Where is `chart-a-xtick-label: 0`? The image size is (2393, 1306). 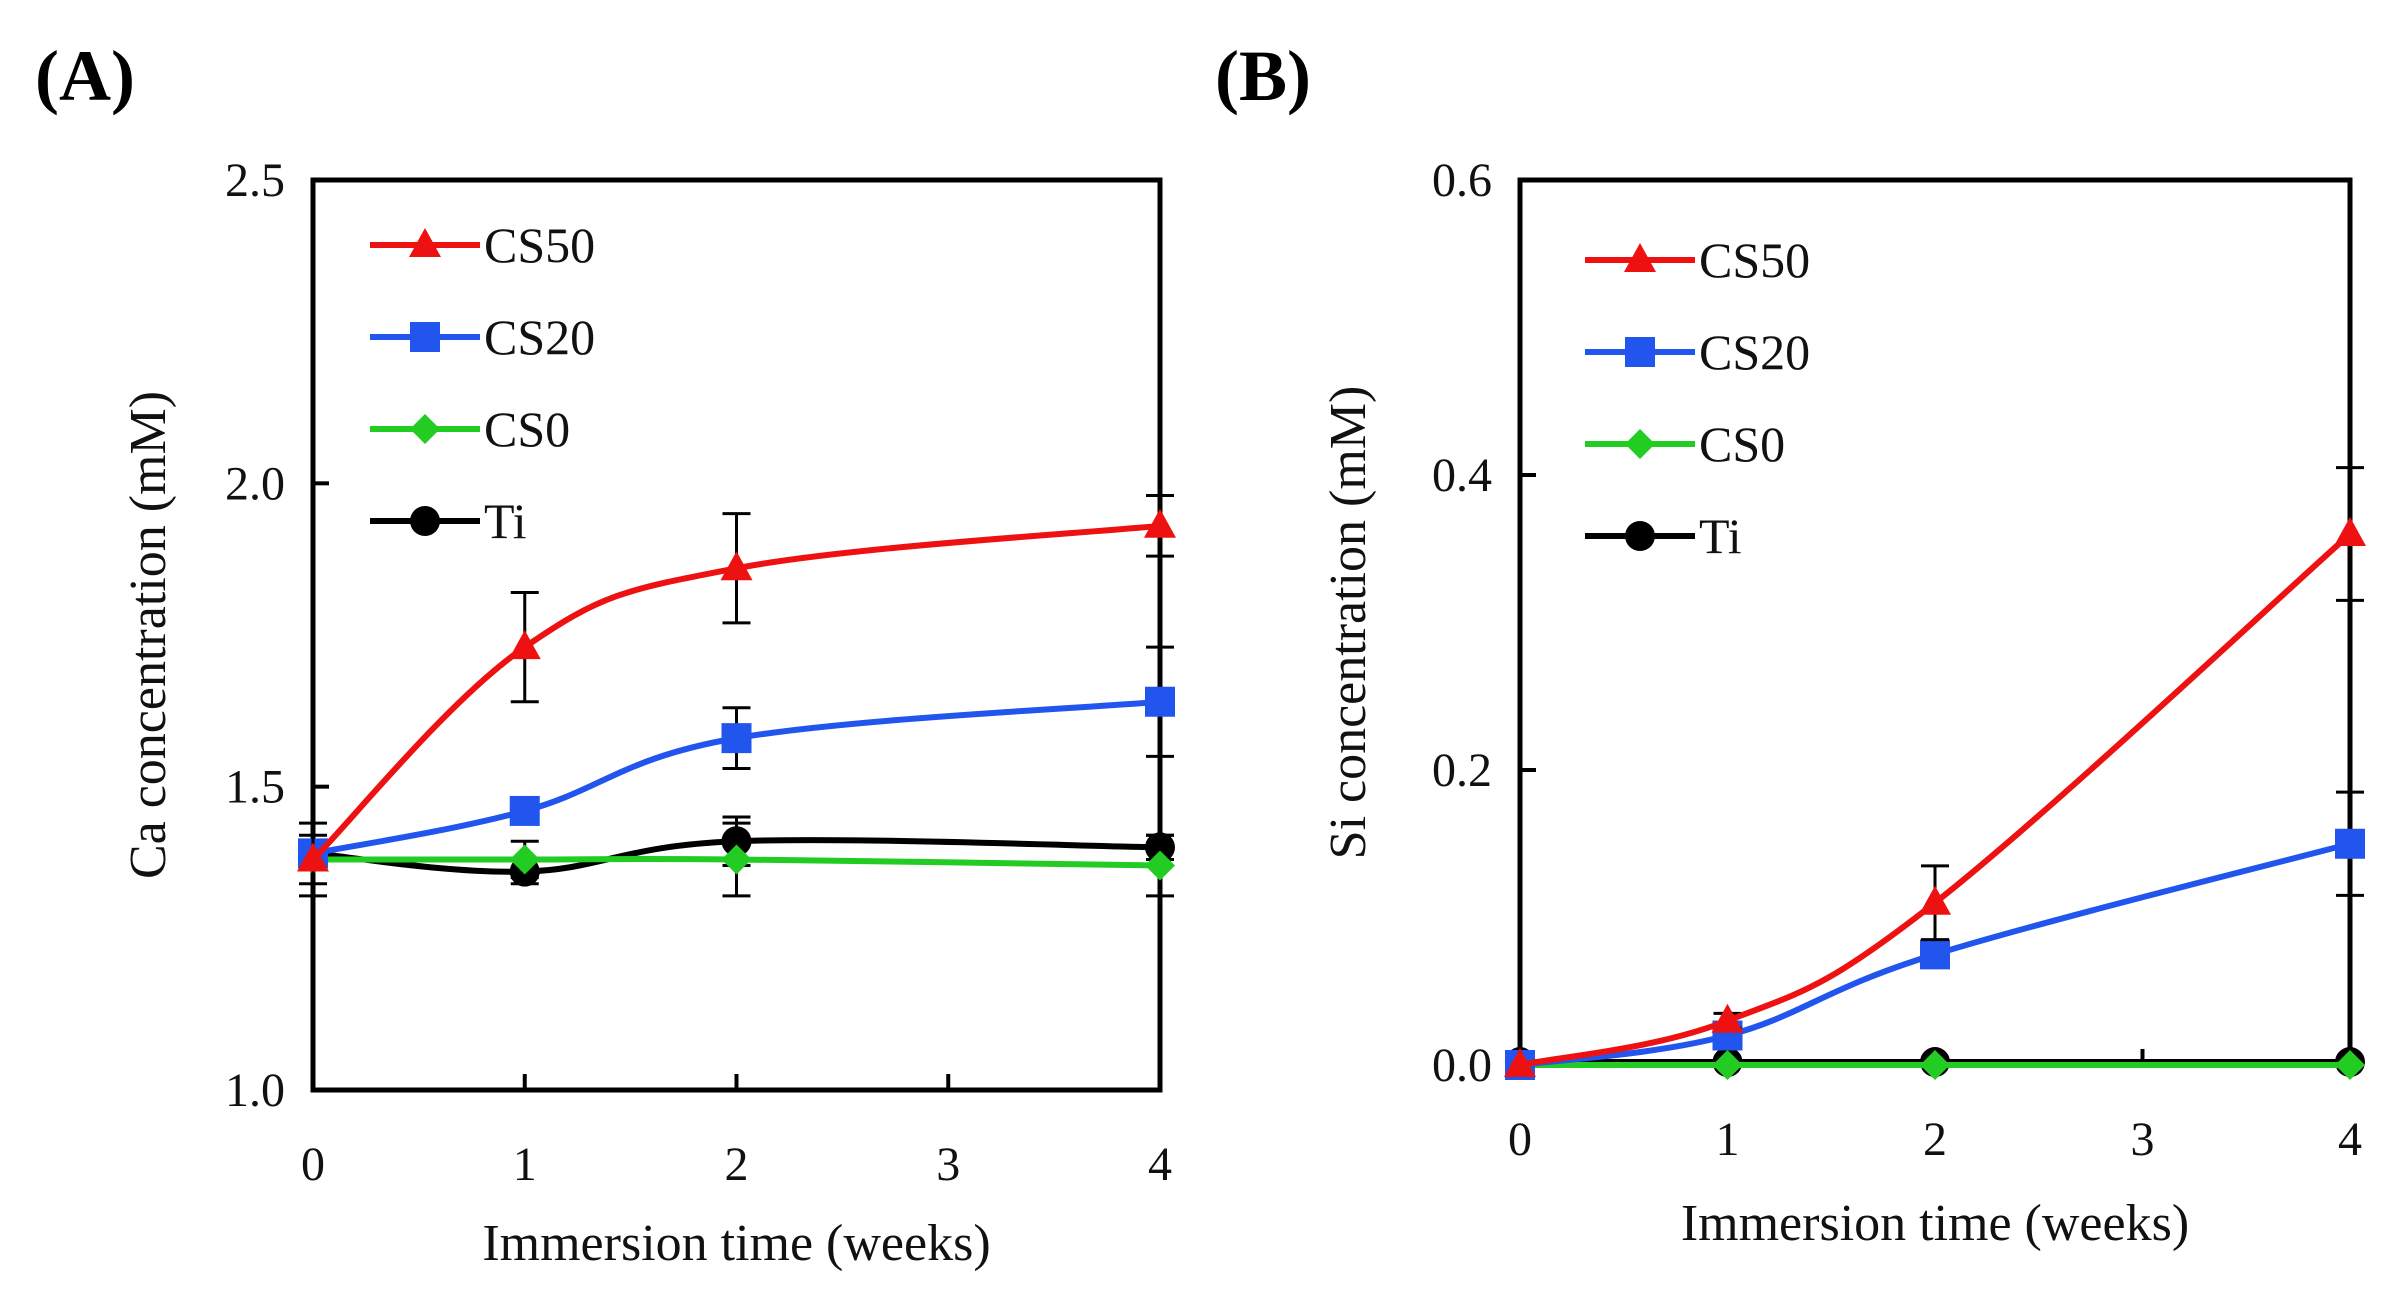 chart-a-xtick-label: 0 is located at coordinates (313, 1164).